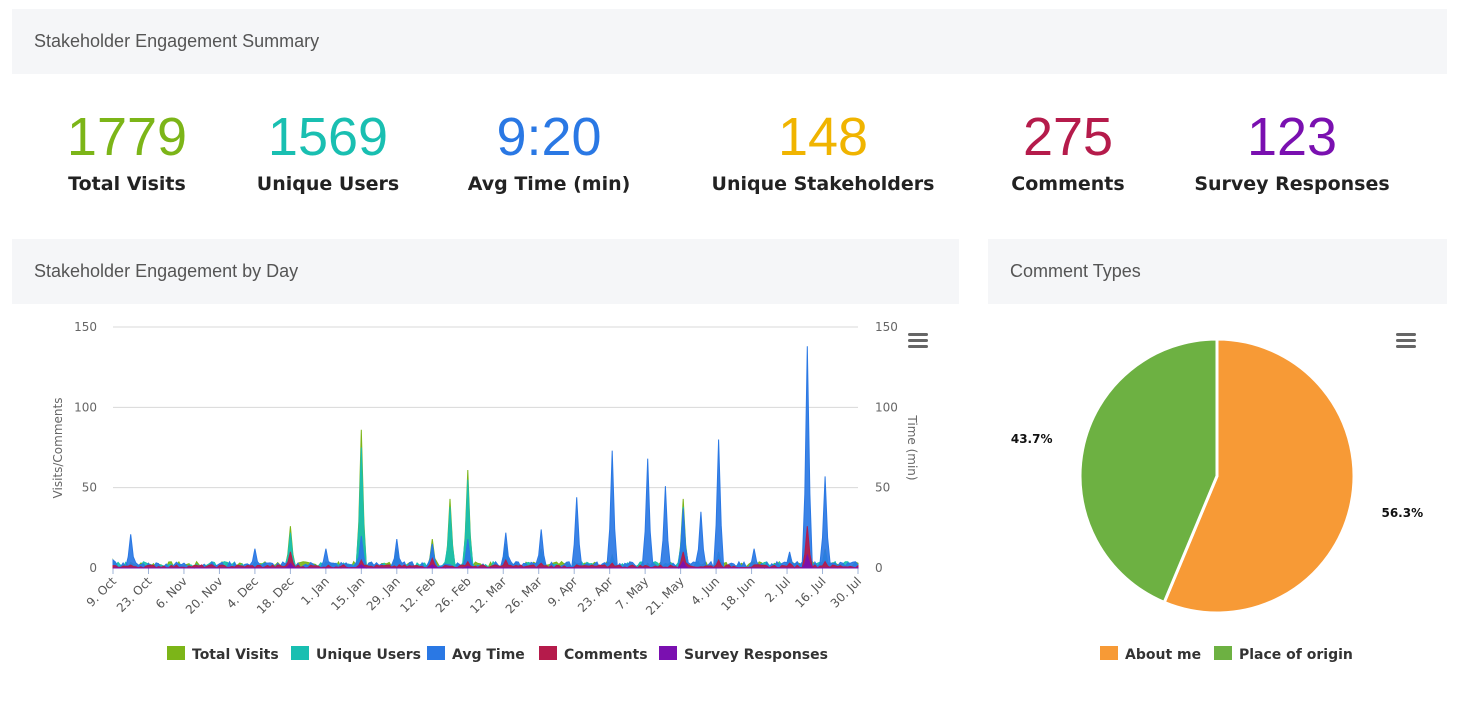 The width and height of the screenshot is (1470, 718). Describe the element at coordinates (595, 594) in the screenshot. I see `x-tick-label: 23. Apr` at that location.